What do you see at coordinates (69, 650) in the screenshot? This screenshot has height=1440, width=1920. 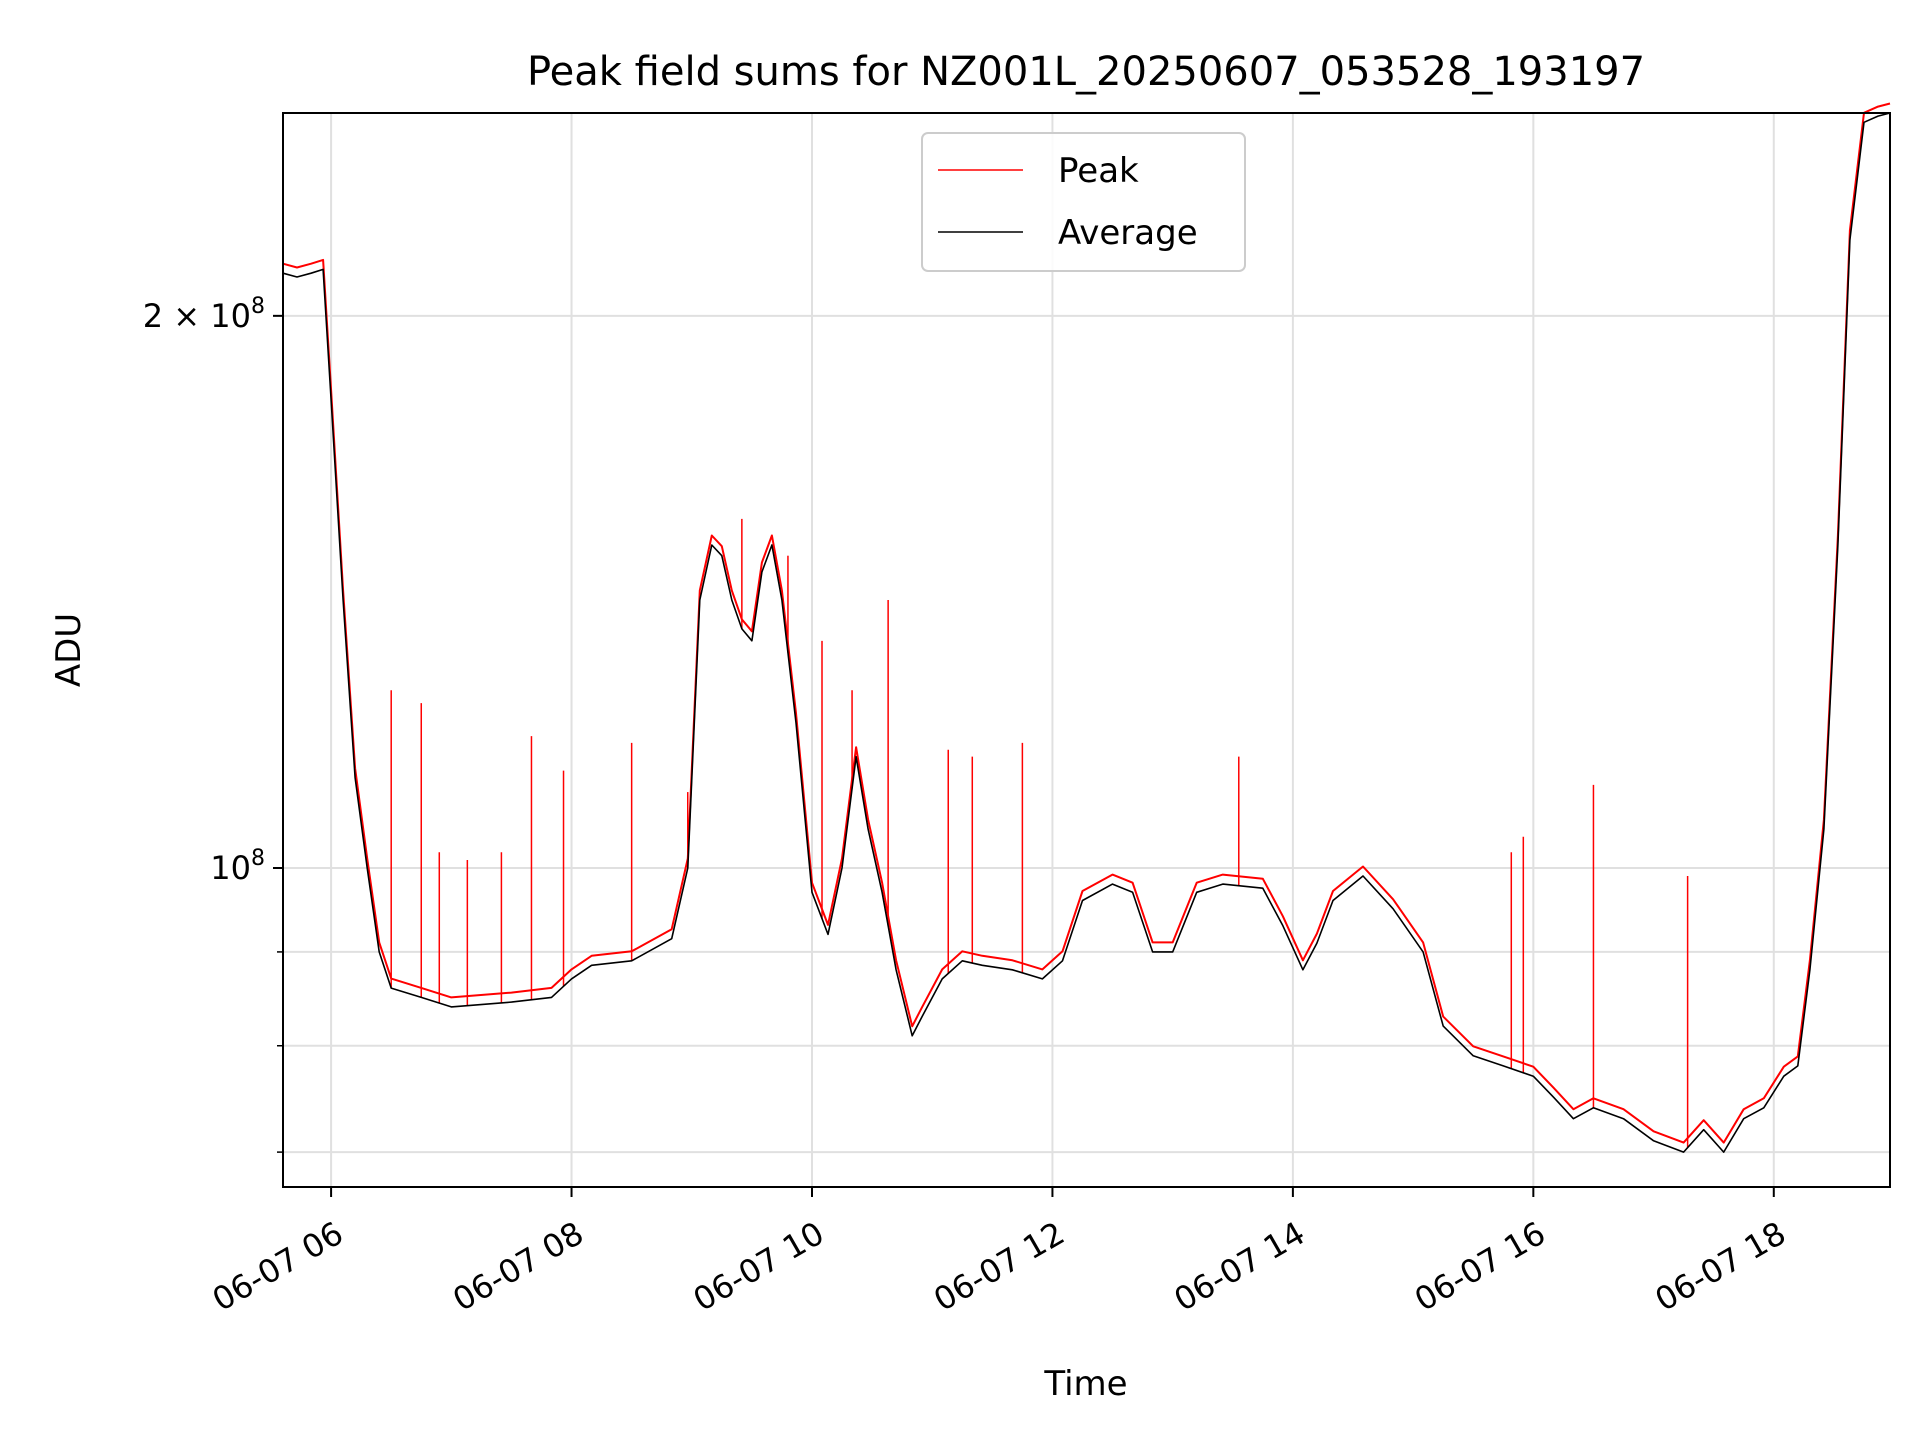 I see `y-axis-label: ADU` at bounding box center [69, 650].